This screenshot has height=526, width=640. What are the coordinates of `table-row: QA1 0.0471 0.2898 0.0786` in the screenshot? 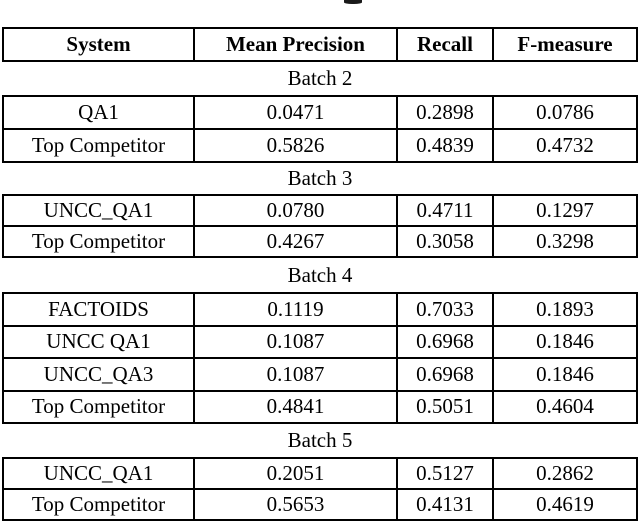 It's located at (320, 113).